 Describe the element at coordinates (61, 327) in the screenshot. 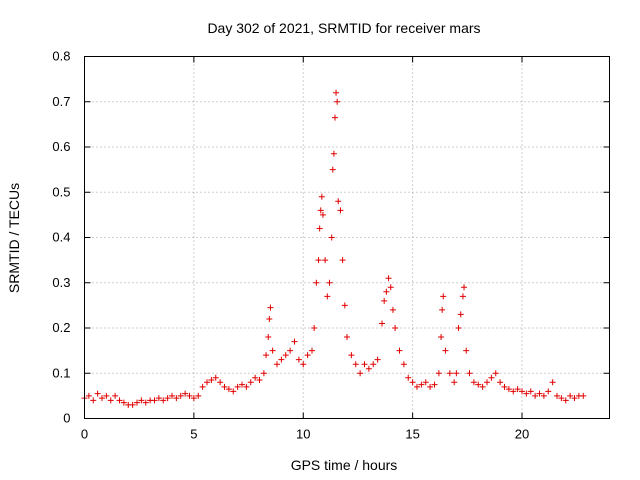

I see `y-tick-label: 0.2` at that location.